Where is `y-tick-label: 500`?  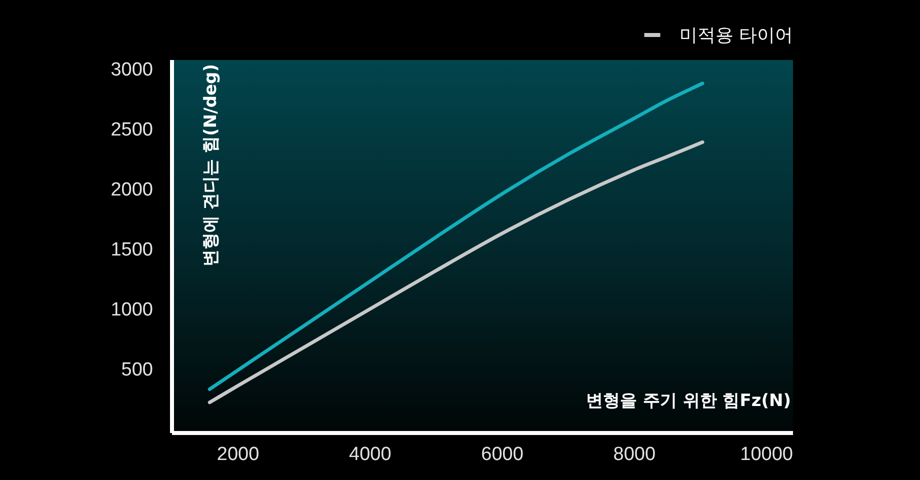
y-tick-label: 500 is located at coordinates (137, 369).